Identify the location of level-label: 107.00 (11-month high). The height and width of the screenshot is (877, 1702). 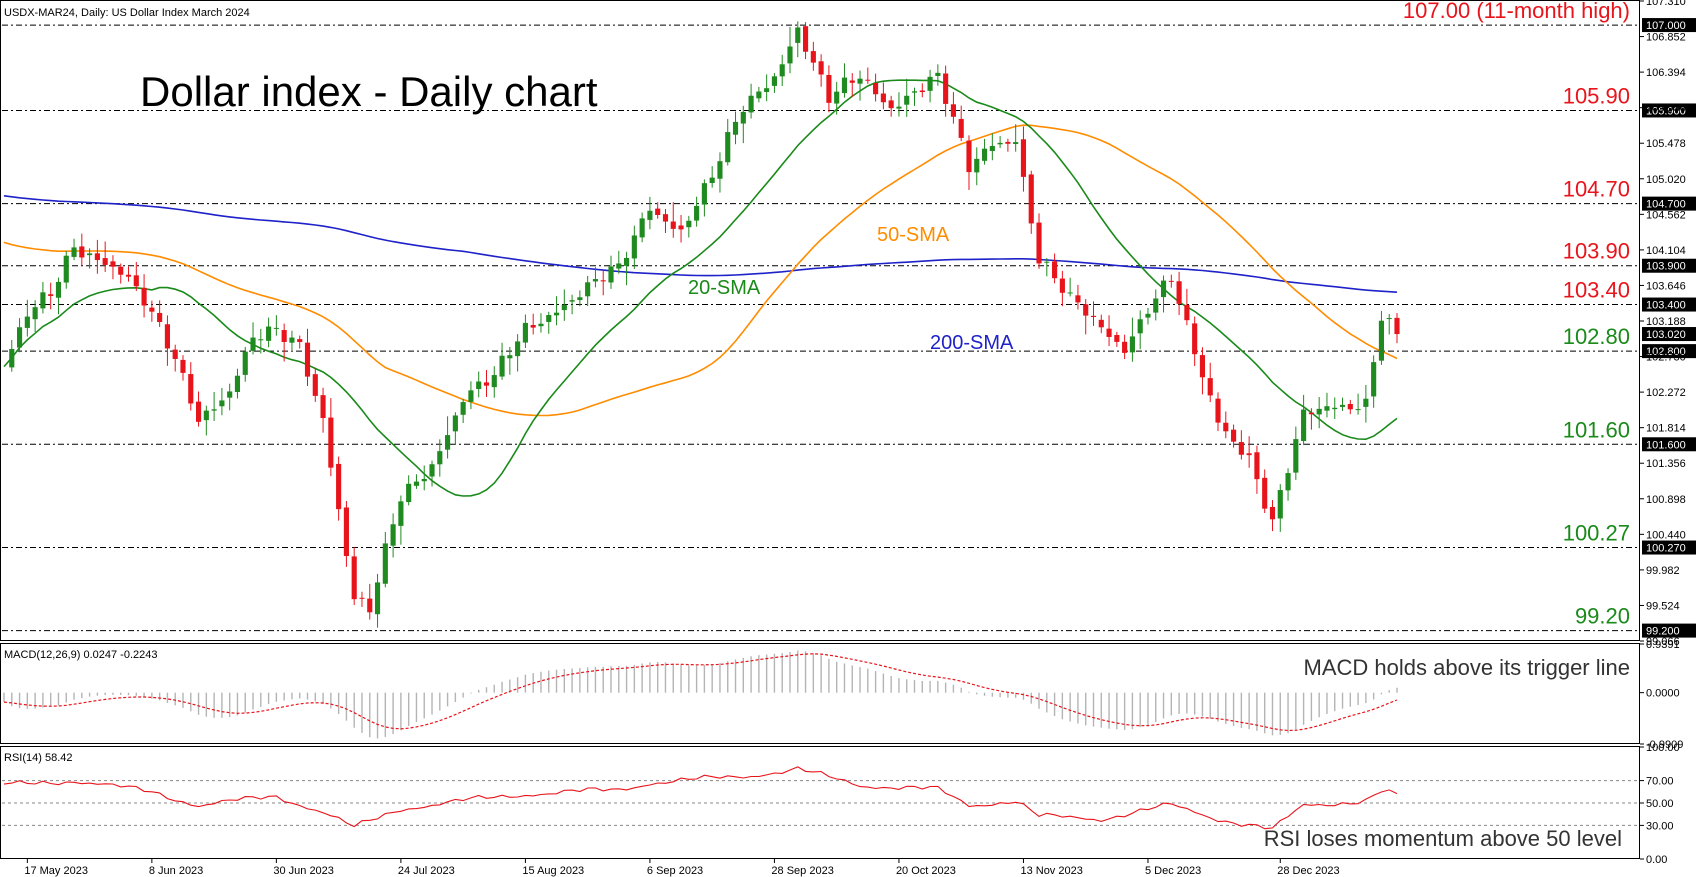
(1516, 11).